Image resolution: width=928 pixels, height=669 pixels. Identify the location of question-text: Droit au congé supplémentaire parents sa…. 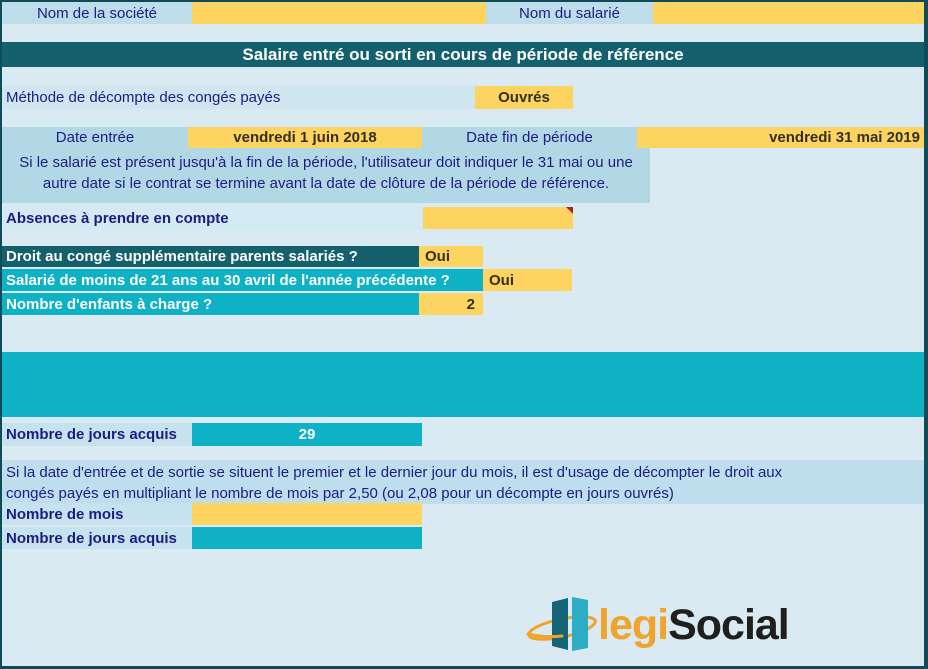
(182, 256).